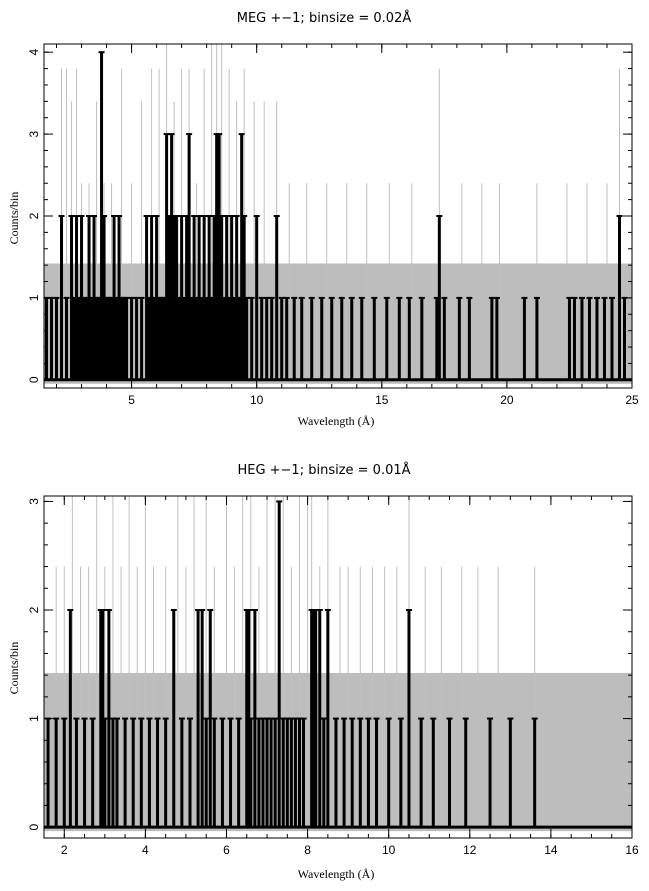 The height and width of the screenshot is (891, 649). What do you see at coordinates (632, 850) in the screenshot?
I see `heg-x-tick-label: 16` at bounding box center [632, 850].